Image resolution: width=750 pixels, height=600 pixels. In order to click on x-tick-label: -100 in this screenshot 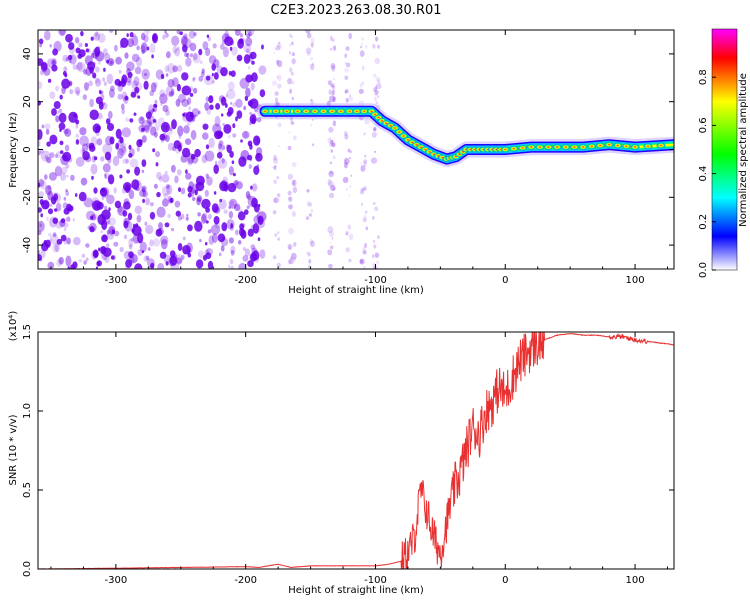, I will do `click(375, 580)`.